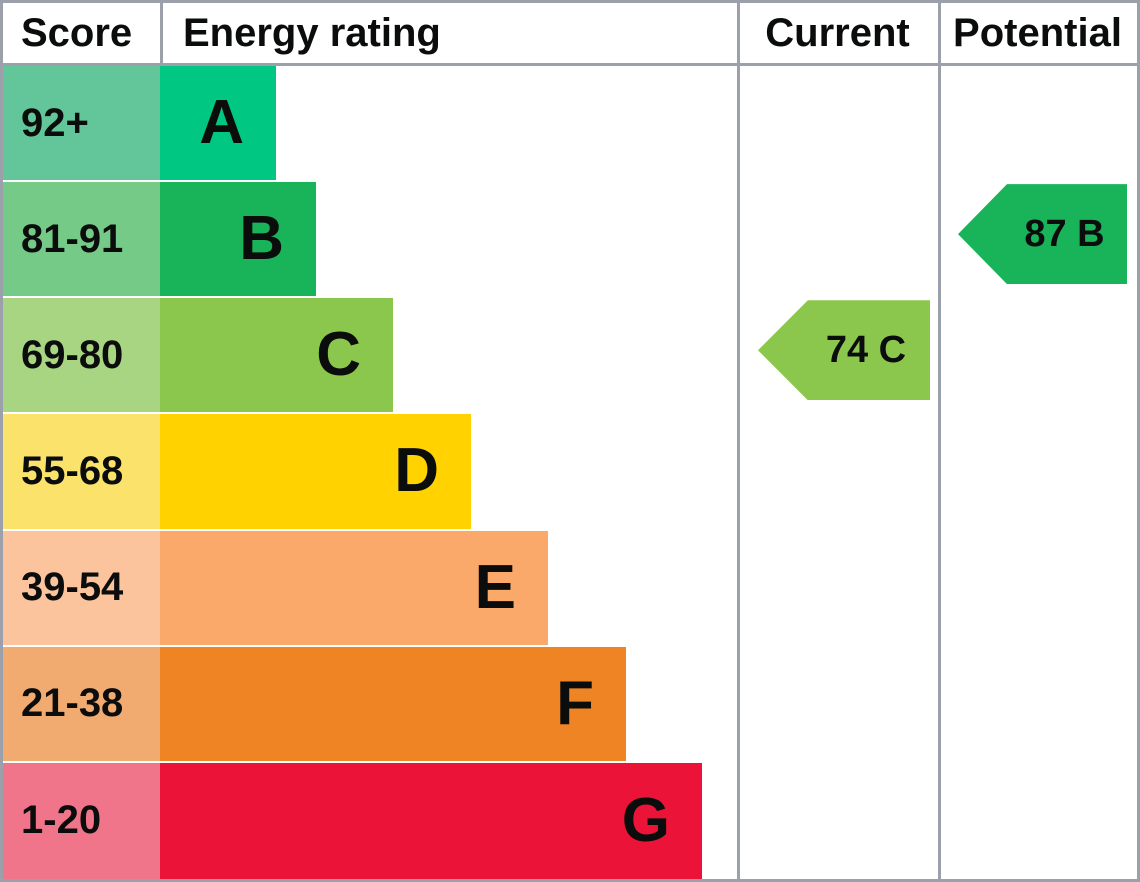 Image resolution: width=1140 pixels, height=882 pixels. I want to click on score-range-e: 39-54, so click(81, 587).